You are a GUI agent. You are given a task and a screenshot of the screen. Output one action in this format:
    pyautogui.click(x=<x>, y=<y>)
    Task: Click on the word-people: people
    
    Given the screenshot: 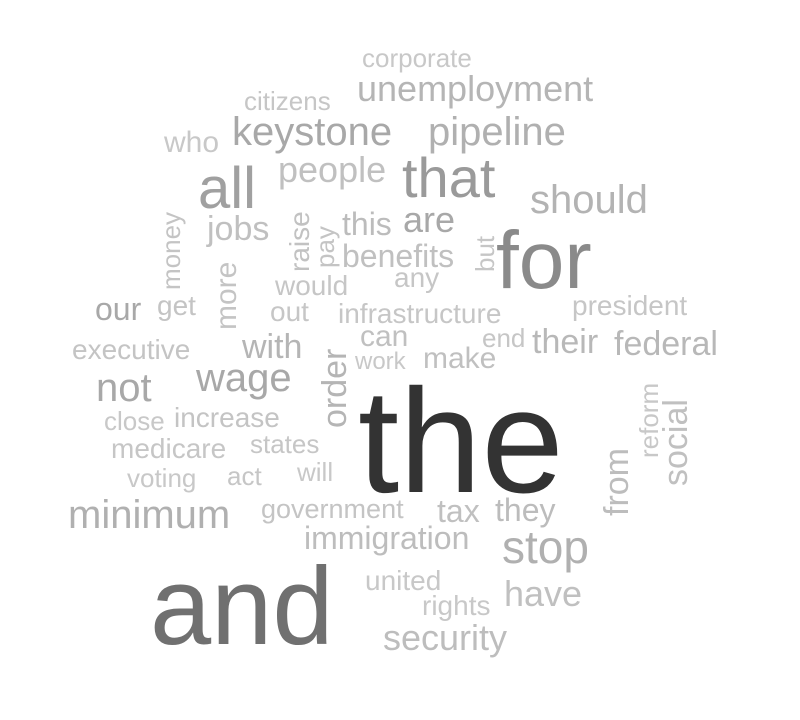 What is the action you would take?
    pyautogui.click(x=332, y=169)
    